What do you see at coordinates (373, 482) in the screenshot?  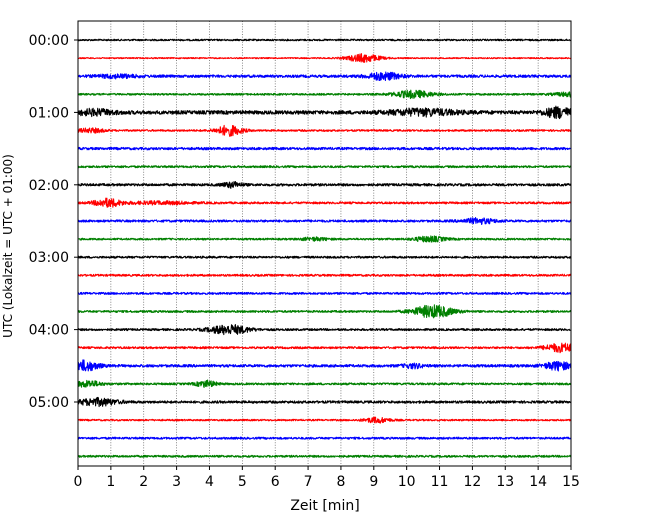 I see `x-tick-label: 9` at bounding box center [373, 482].